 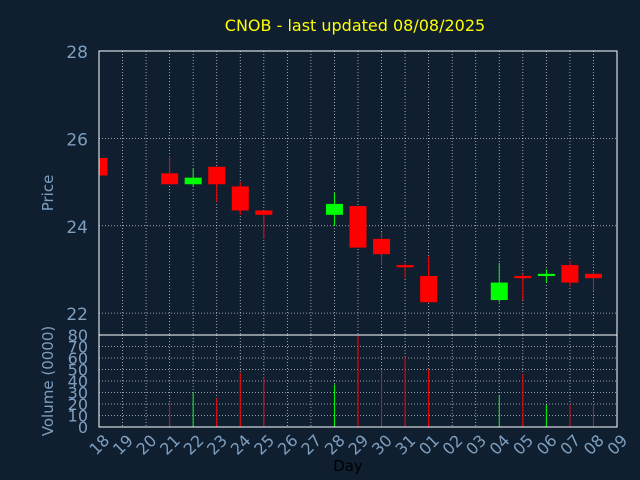 What do you see at coordinates (77, 315) in the screenshot?
I see `price-y-tick-label: 22` at bounding box center [77, 315].